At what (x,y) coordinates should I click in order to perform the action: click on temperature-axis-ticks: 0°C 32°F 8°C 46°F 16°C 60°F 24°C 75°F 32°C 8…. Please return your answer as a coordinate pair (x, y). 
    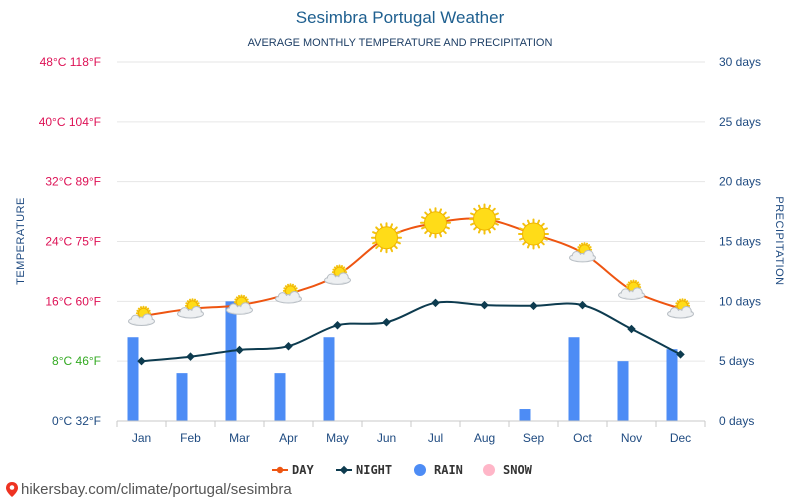
    Looking at the image, I should click on (70, 241).